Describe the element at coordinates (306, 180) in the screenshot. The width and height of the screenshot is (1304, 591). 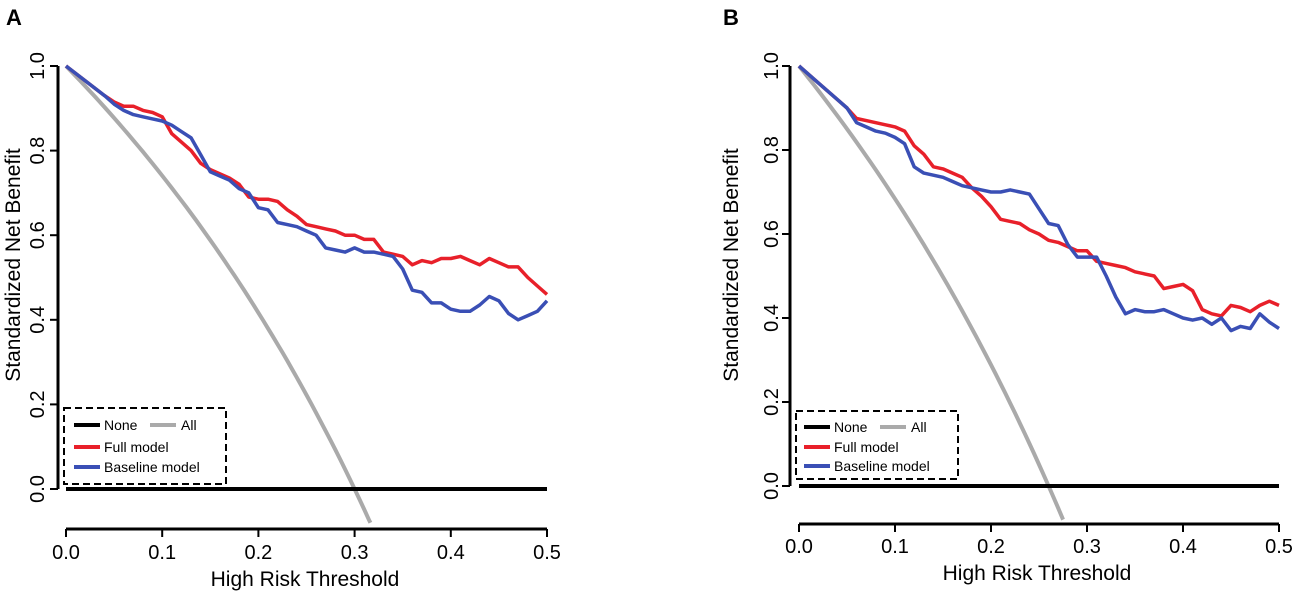
I see `series-full-line` at that location.